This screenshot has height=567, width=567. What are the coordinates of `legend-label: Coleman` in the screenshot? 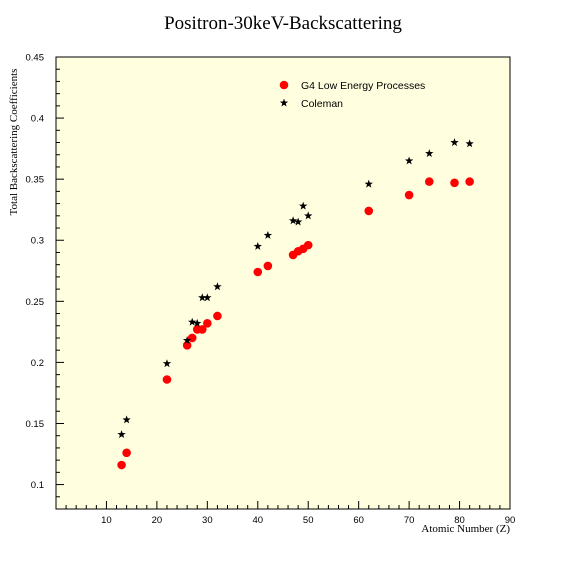 It's located at (322, 104).